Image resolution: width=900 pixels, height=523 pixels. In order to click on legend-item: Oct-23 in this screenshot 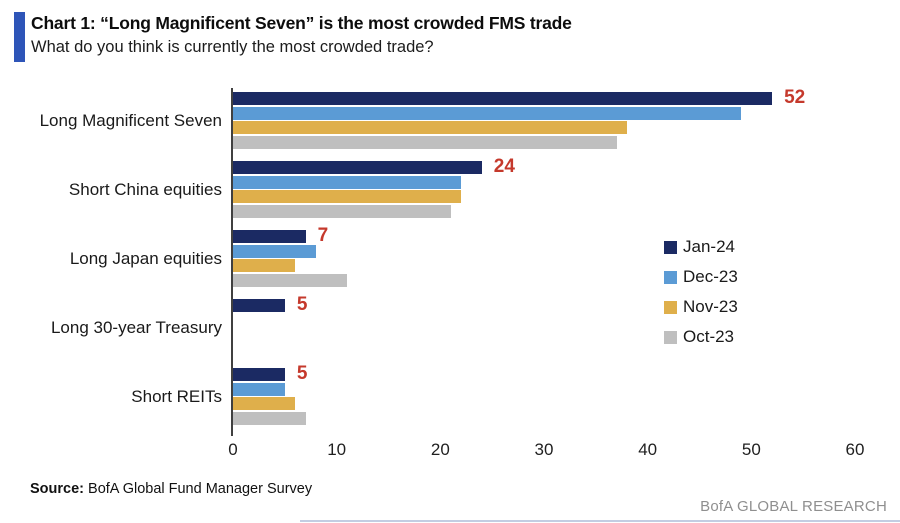, I will do `click(699, 337)`.